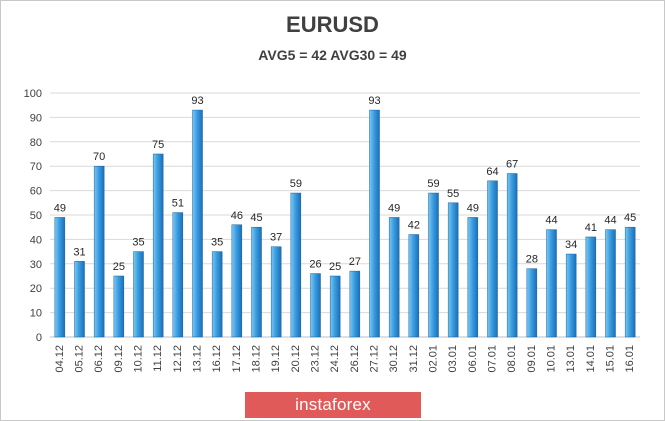  Describe the element at coordinates (355, 262) in the screenshot. I see `data-label: 27` at that location.